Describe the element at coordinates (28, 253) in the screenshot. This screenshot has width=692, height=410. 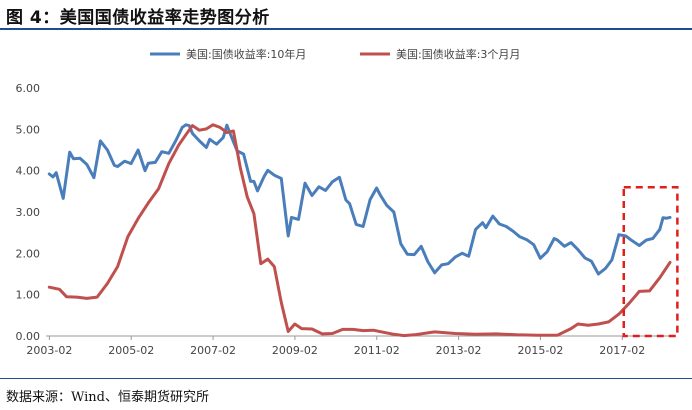
I see `y-tick-label: 2.00` at that location.